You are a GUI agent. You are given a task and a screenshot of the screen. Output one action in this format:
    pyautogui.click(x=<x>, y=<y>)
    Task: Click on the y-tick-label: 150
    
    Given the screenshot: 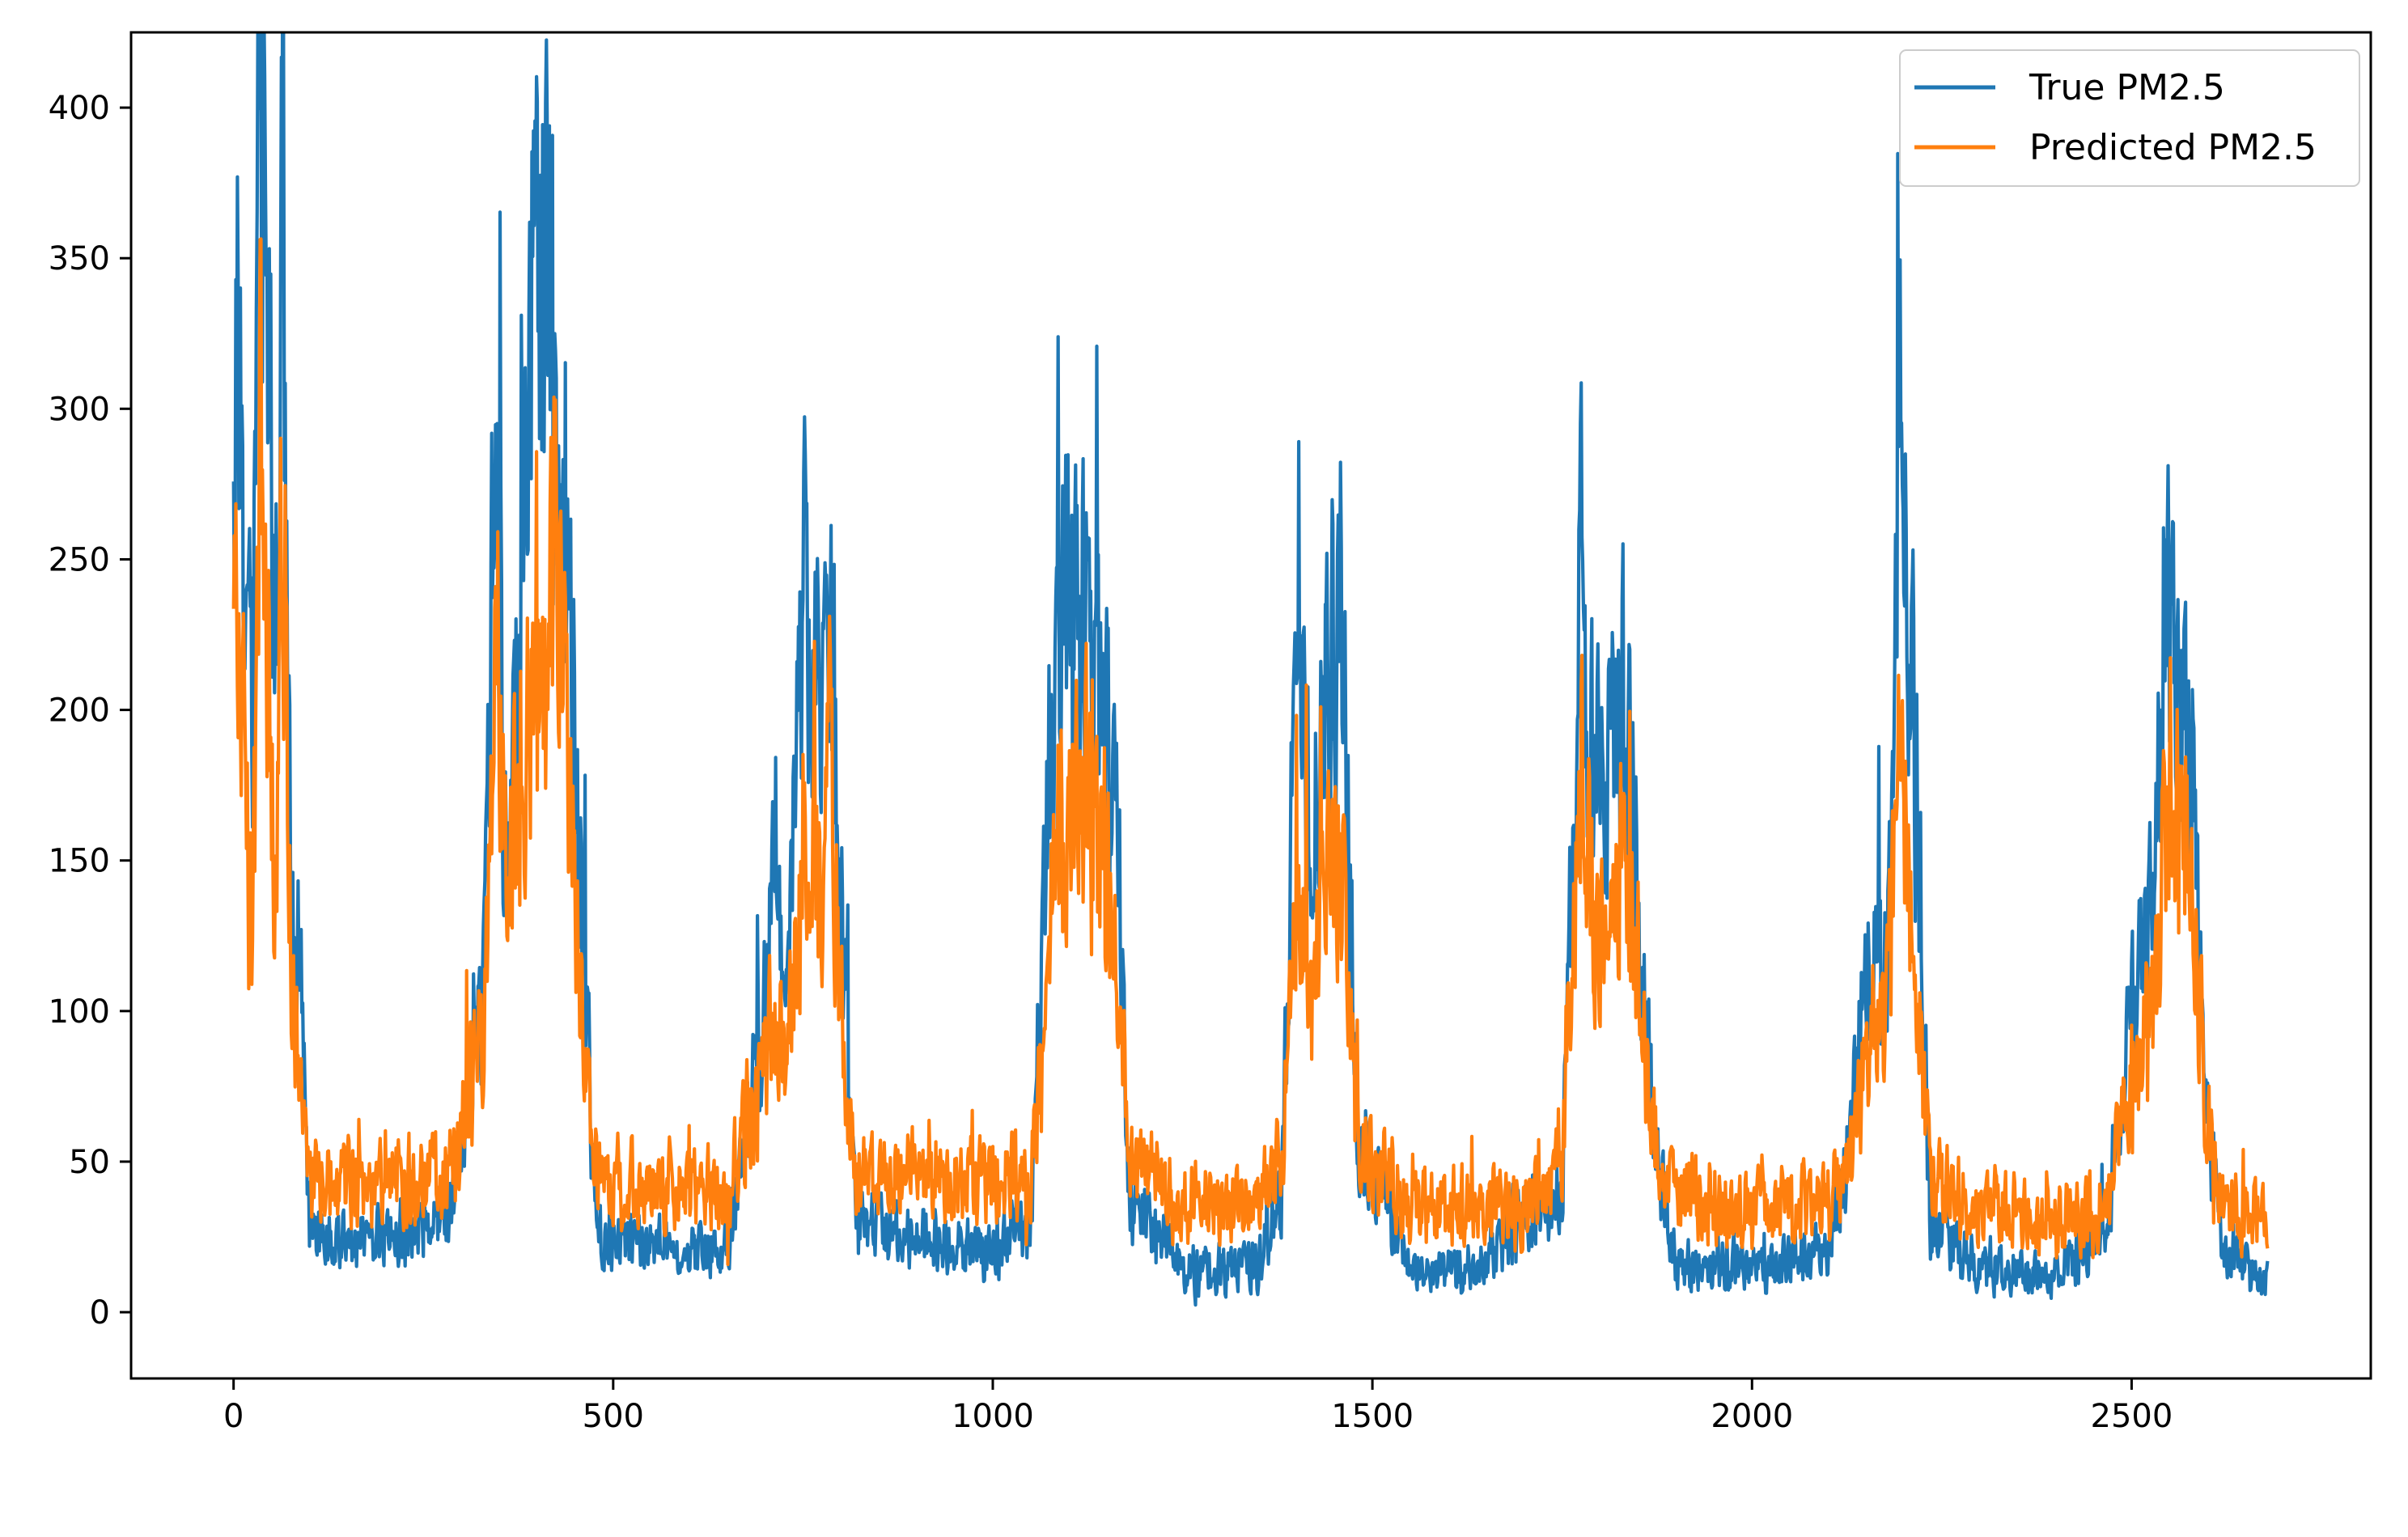 What is the action you would take?
    pyautogui.click(x=79, y=861)
    